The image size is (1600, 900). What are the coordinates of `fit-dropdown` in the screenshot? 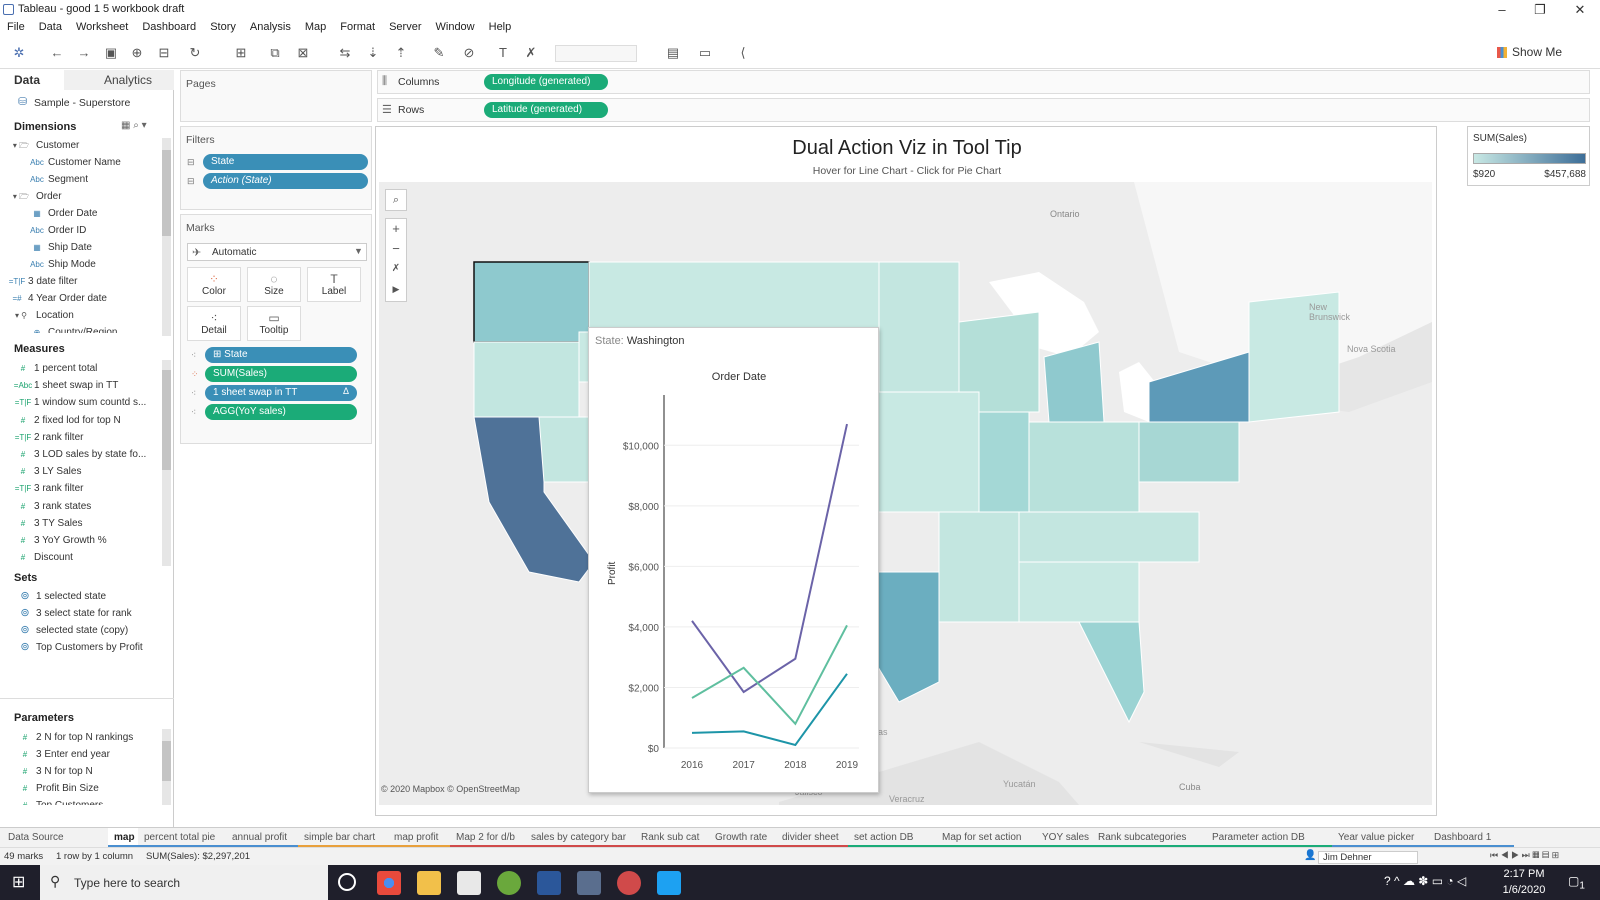 It's located at (596, 53).